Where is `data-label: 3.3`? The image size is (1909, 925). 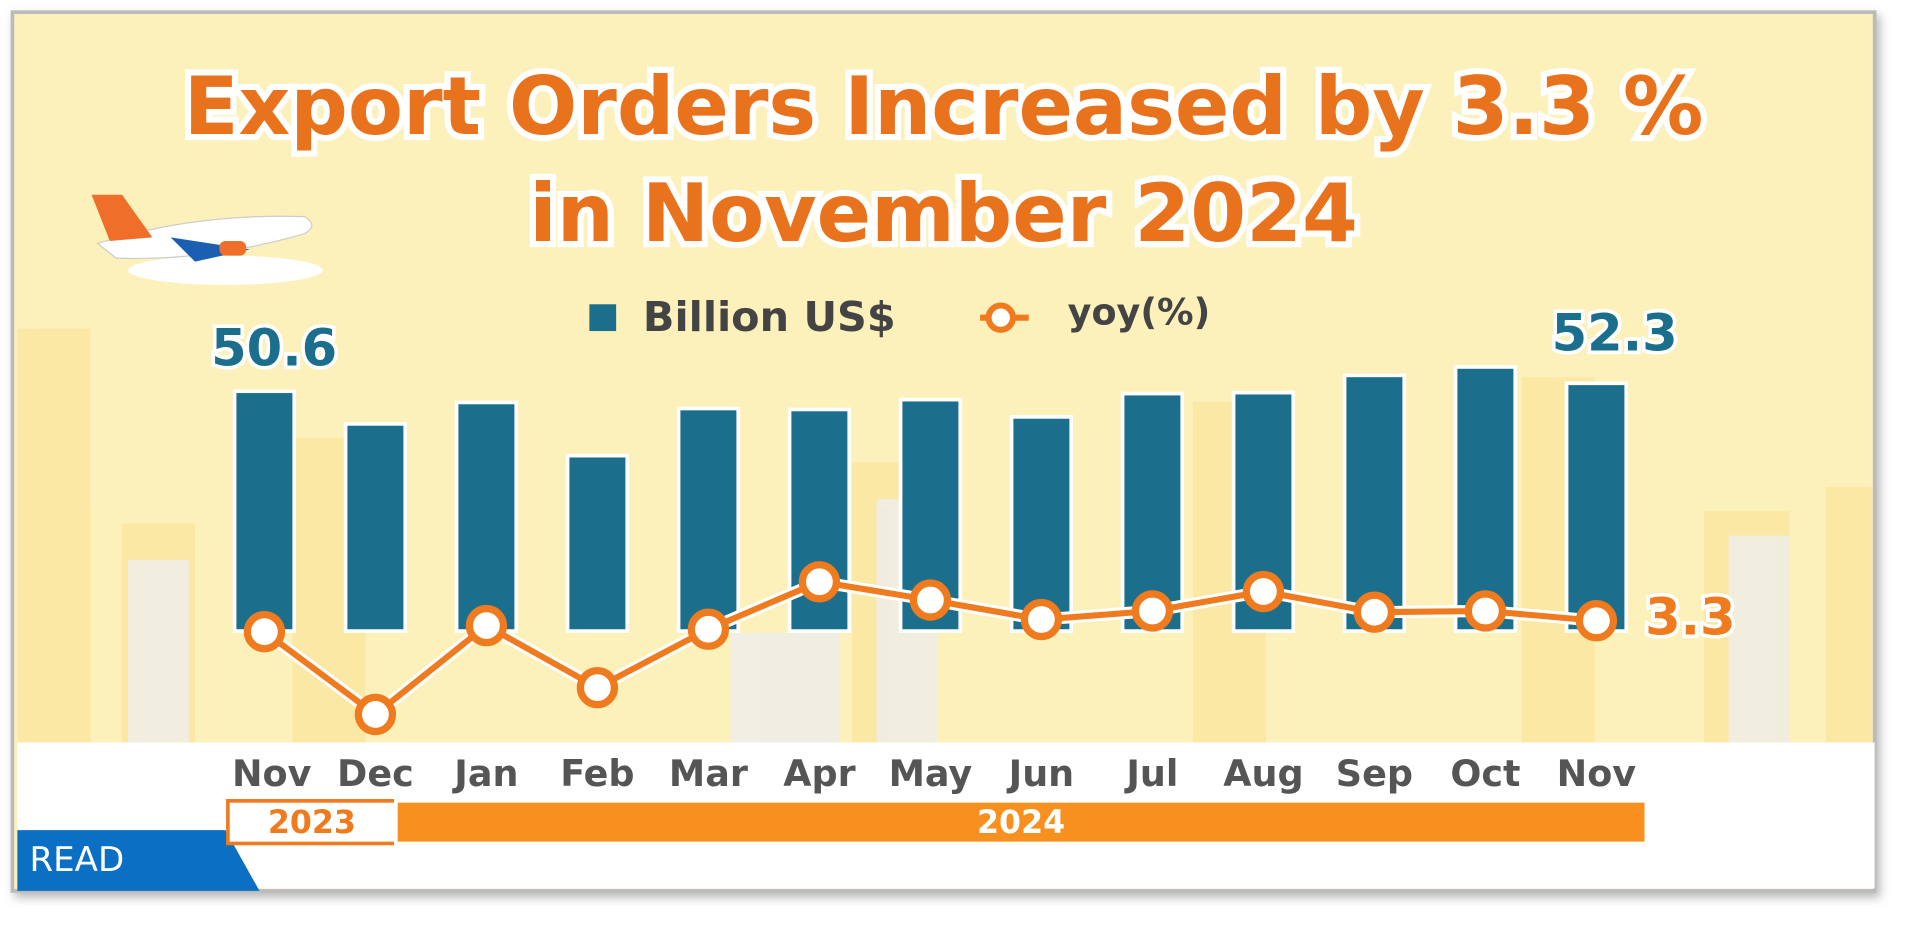
data-label: 3.3 is located at coordinates (1690, 618).